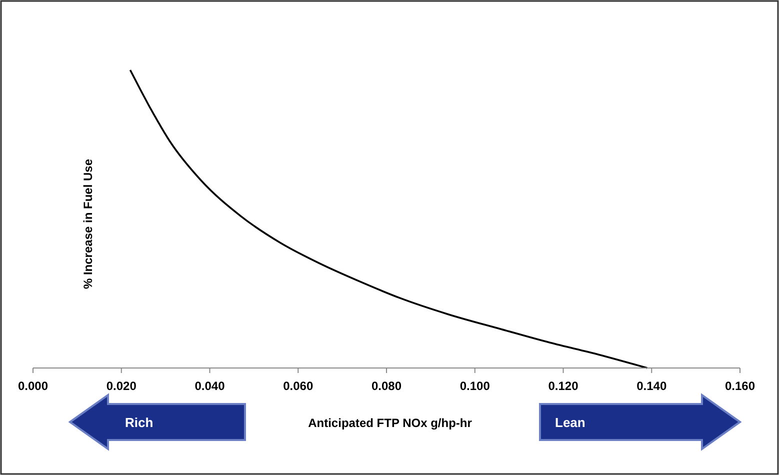  I want to click on x-tick-label: 0.120, so click(563, 386).